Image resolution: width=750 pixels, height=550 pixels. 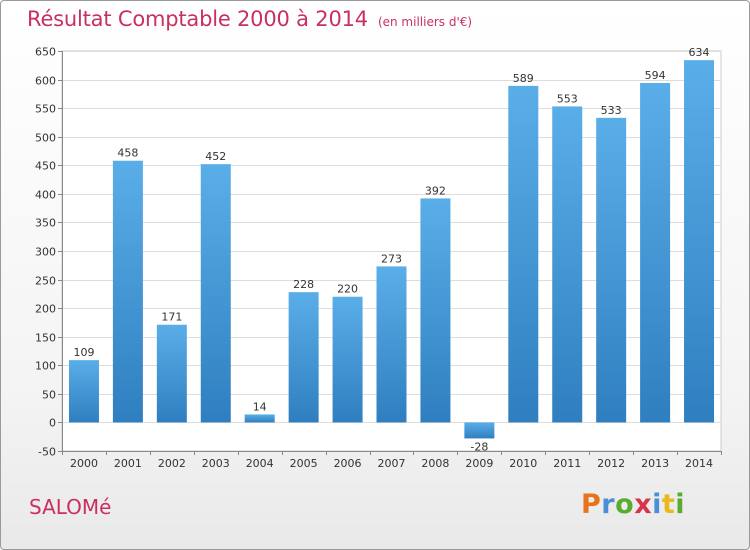 I want to click on bar-value-label: 109, so click(x=83, y=352).